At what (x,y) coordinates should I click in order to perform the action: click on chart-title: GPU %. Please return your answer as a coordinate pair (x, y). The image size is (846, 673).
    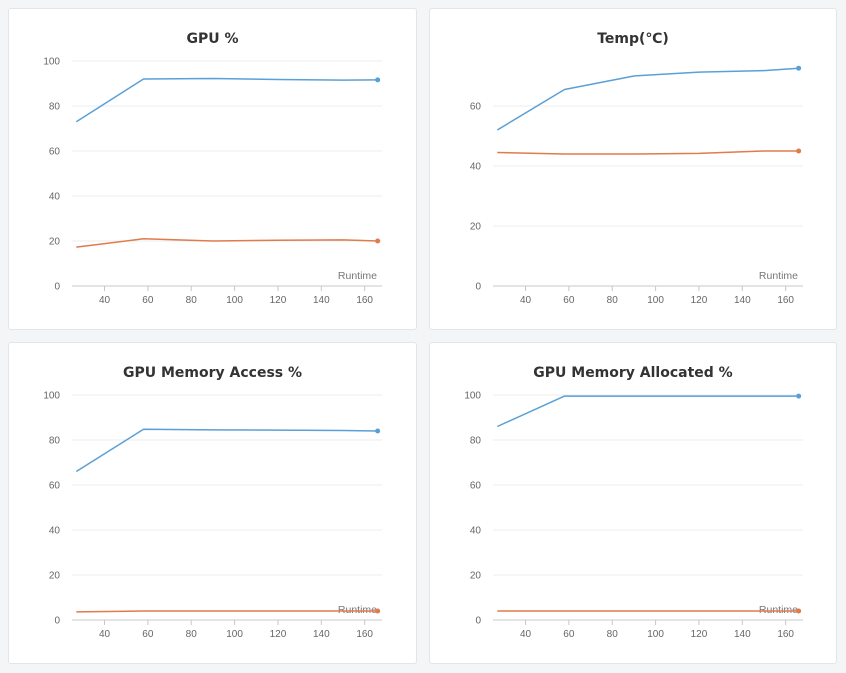
    Looking at the image, I should click on (212, 39).